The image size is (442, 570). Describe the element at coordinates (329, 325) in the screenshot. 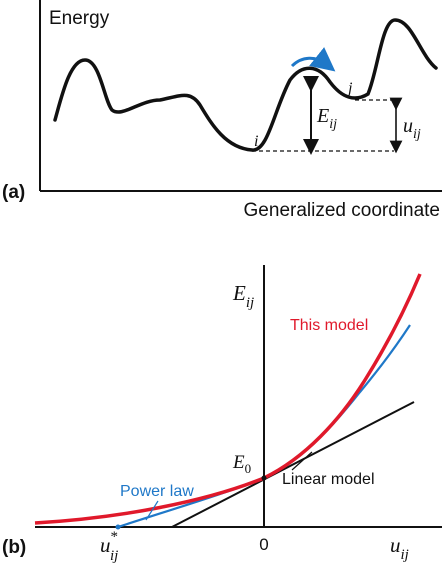

I see `series-label-this-model: This model` at that location.